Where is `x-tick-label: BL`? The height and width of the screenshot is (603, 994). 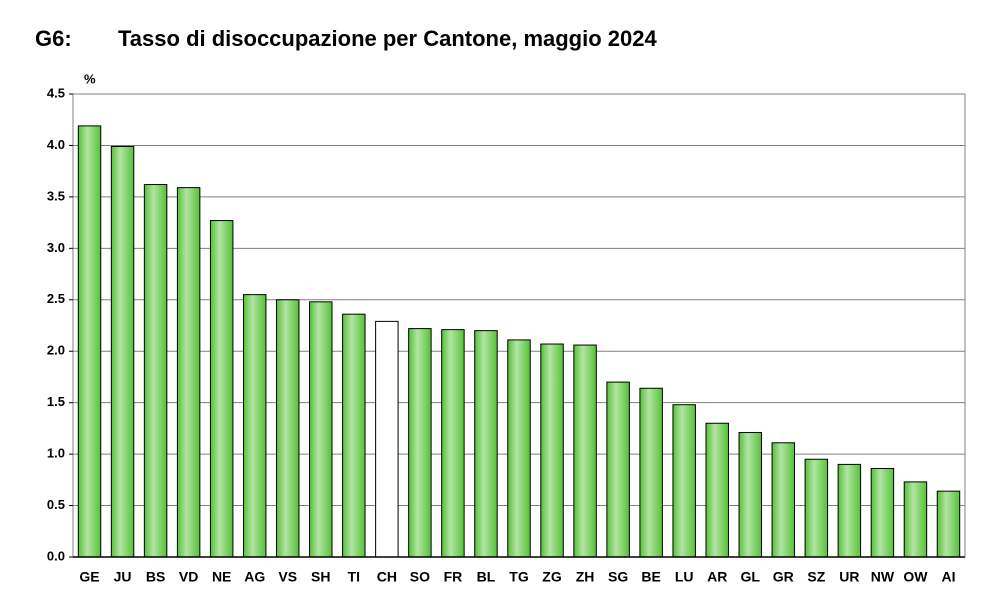 x-tick-label: BL is located at coordinates (486, 577).